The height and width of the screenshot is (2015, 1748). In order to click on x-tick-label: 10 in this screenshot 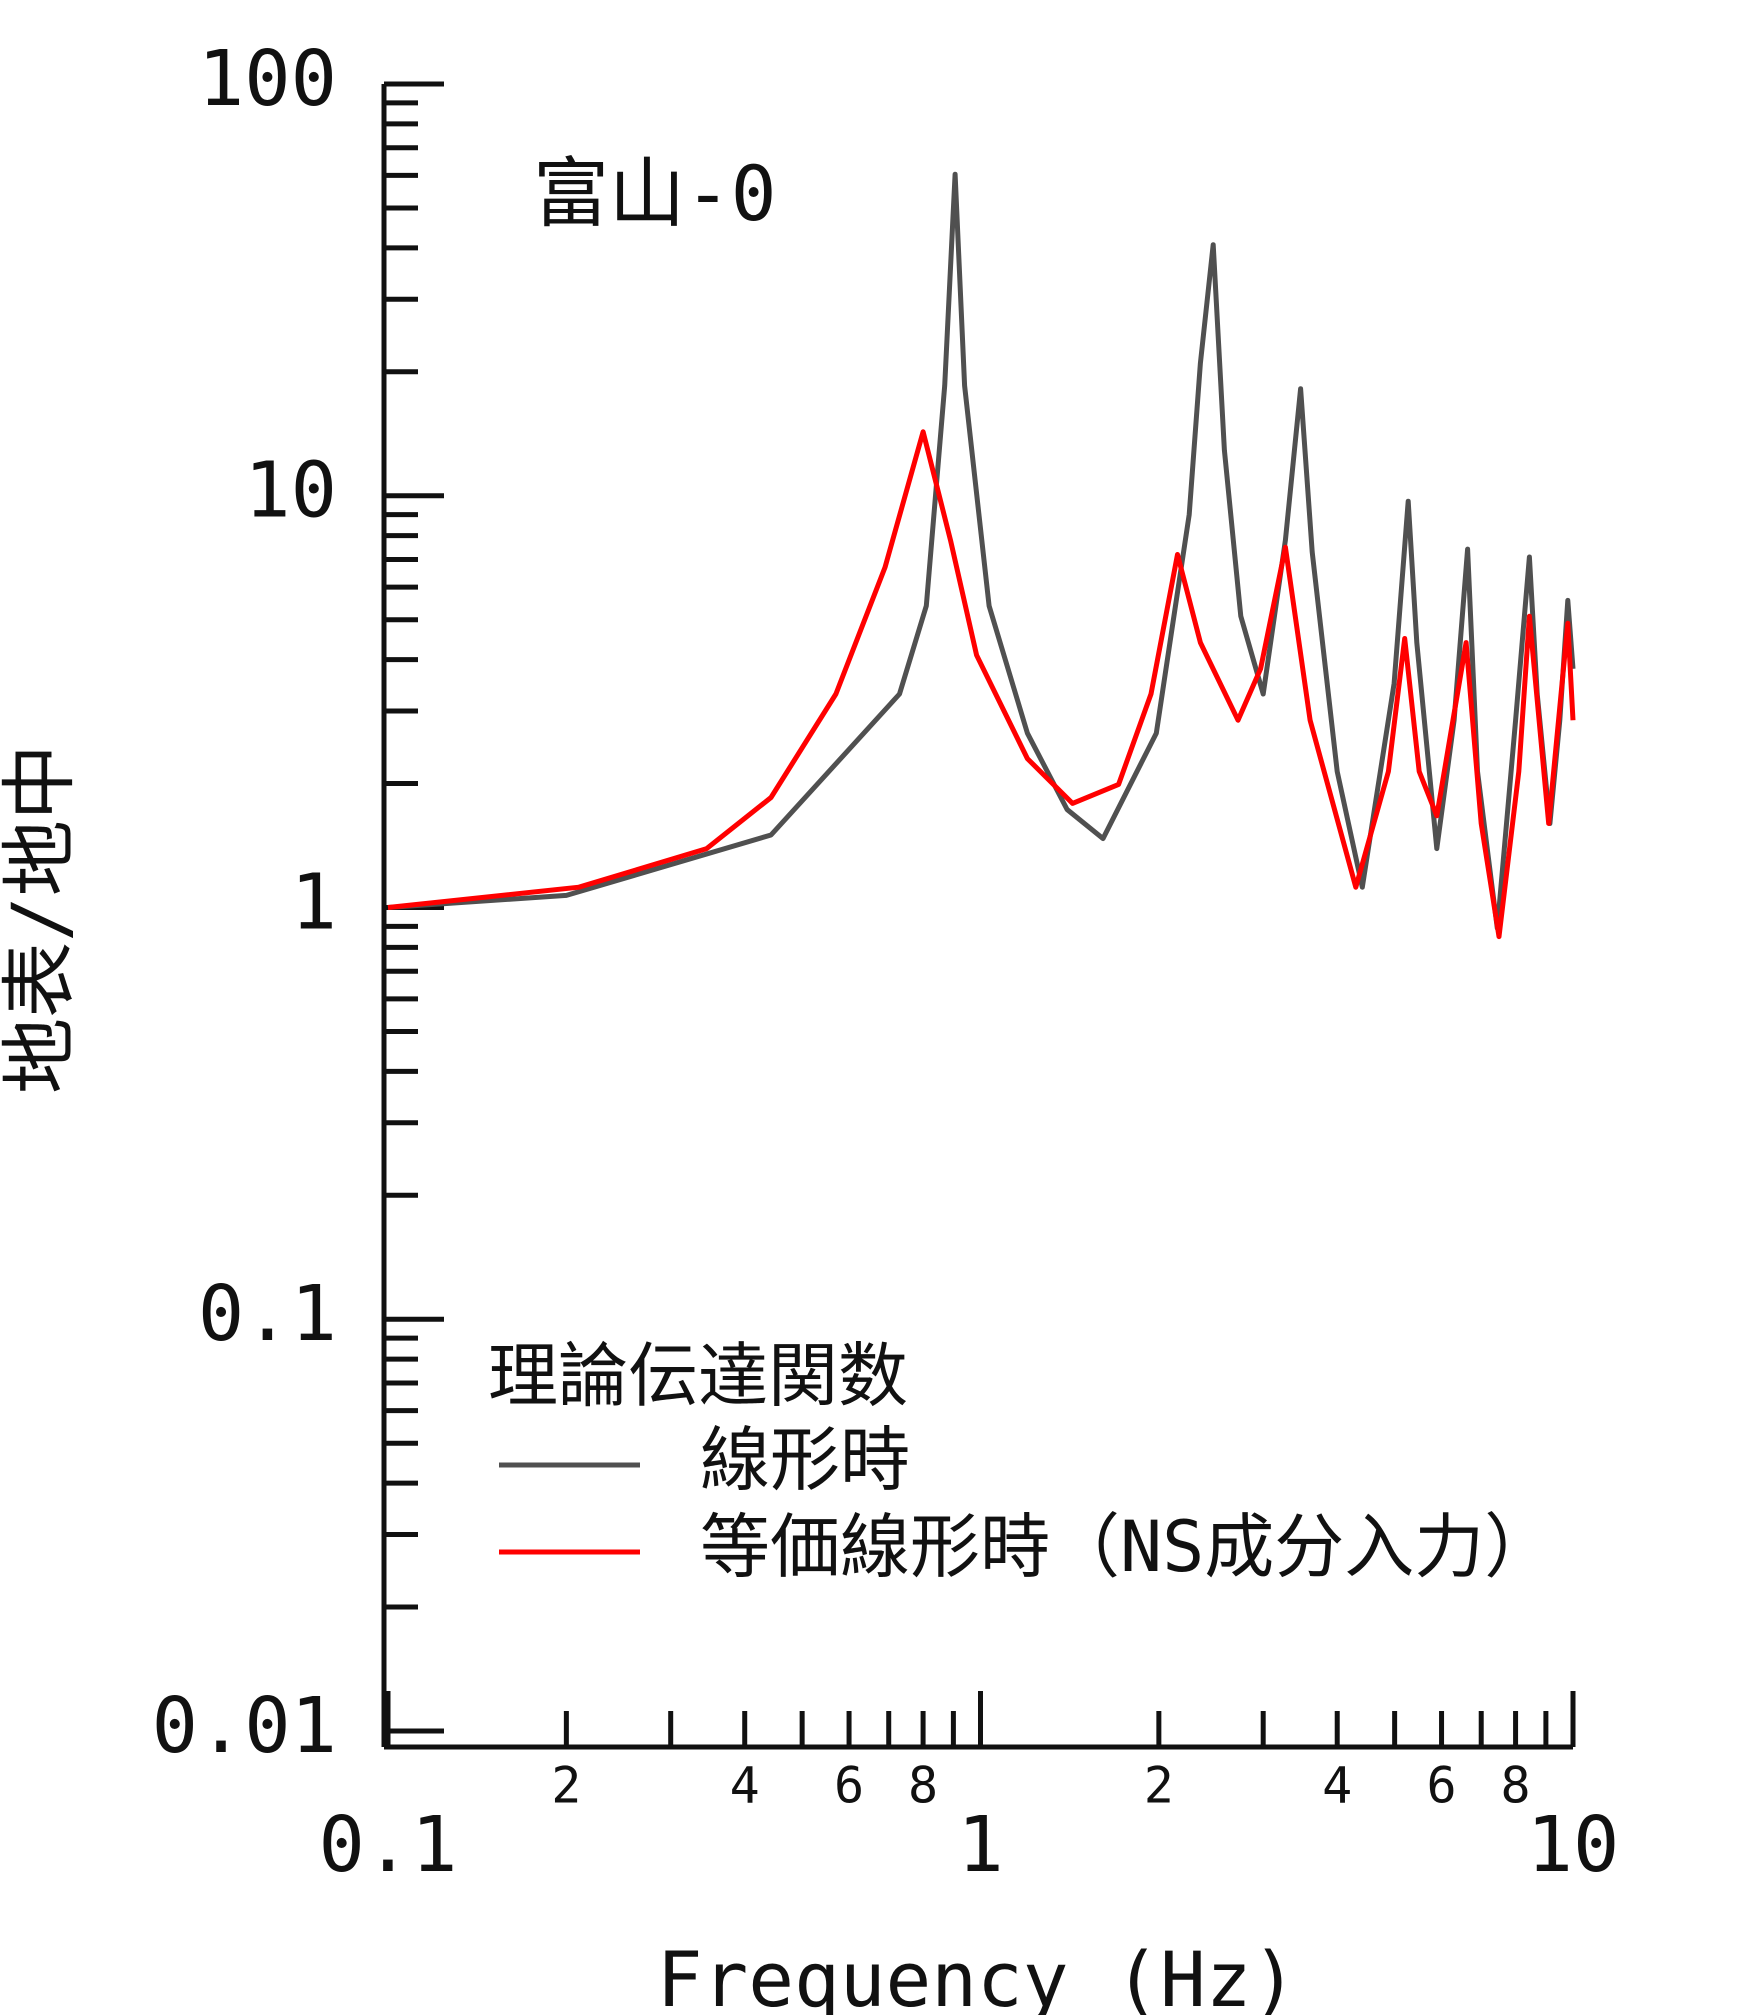, I will do `click(1573, 1845)`.